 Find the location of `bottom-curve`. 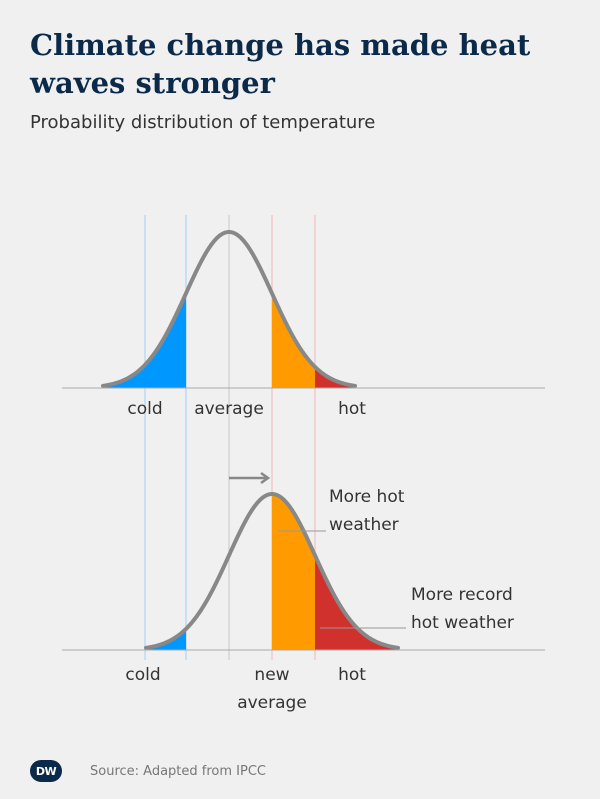

bottom-curve is located at coordinates (272, 570).